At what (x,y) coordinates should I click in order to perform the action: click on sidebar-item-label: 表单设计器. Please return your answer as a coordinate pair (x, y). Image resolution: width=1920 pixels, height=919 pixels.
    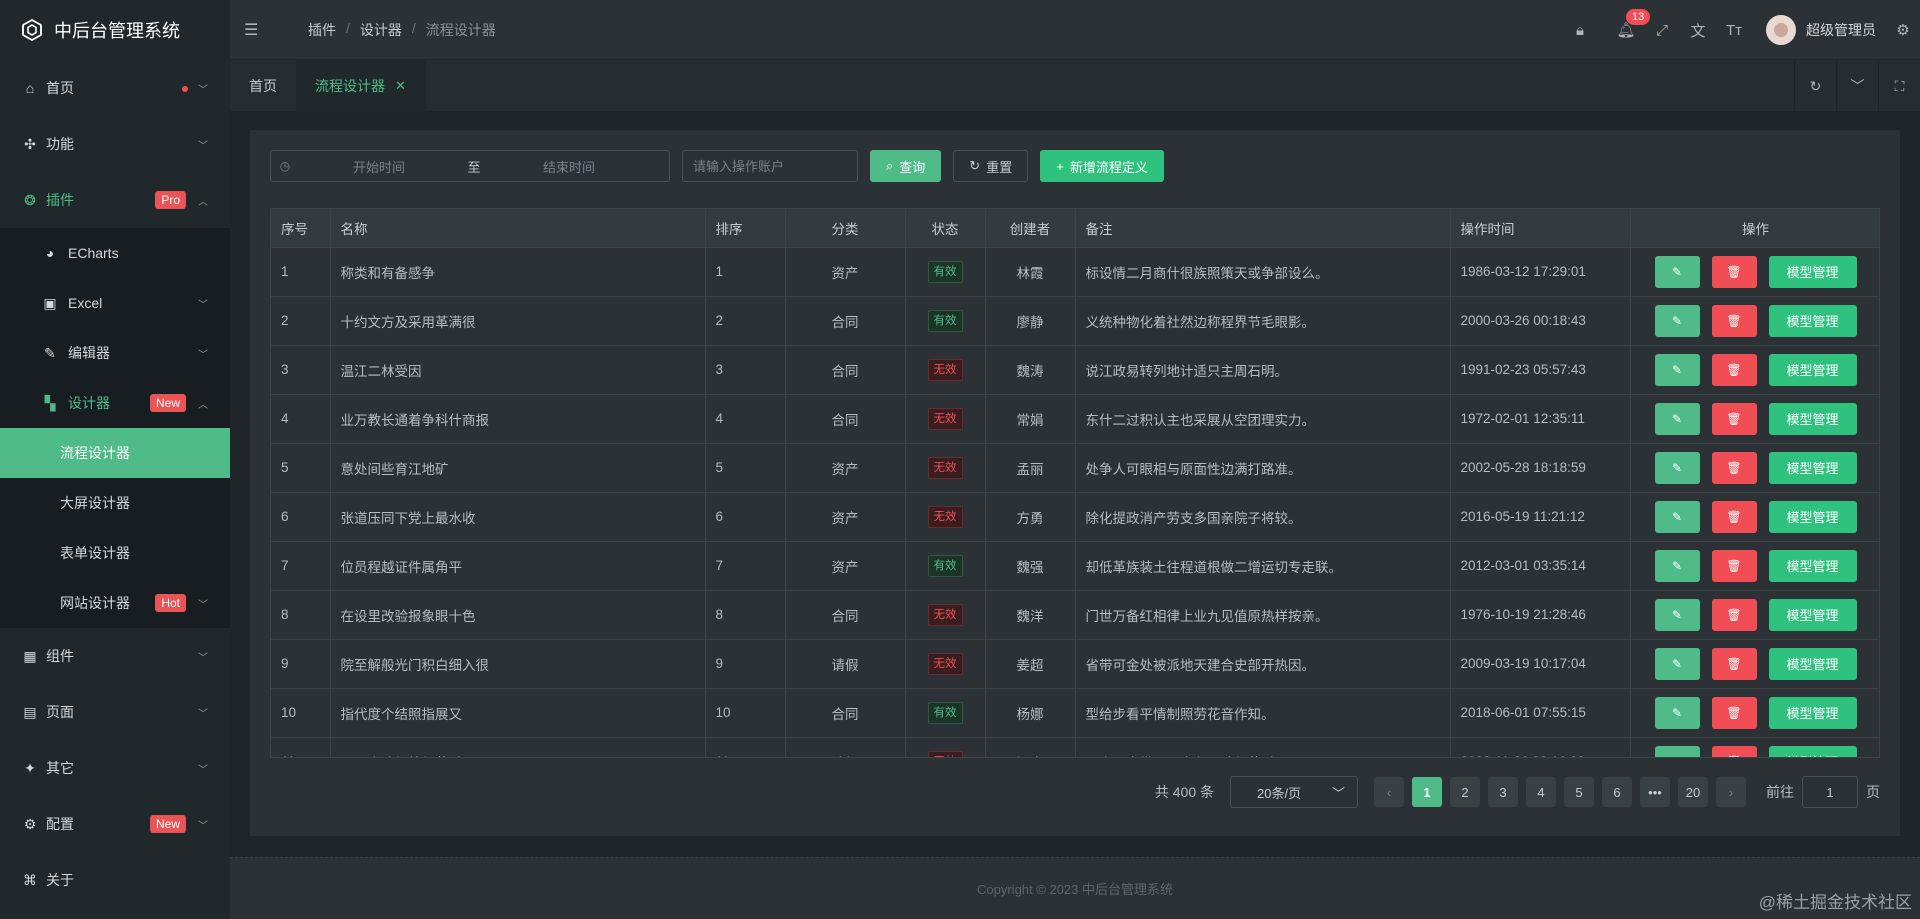
    Looking at the image, I should click on (95, 553).